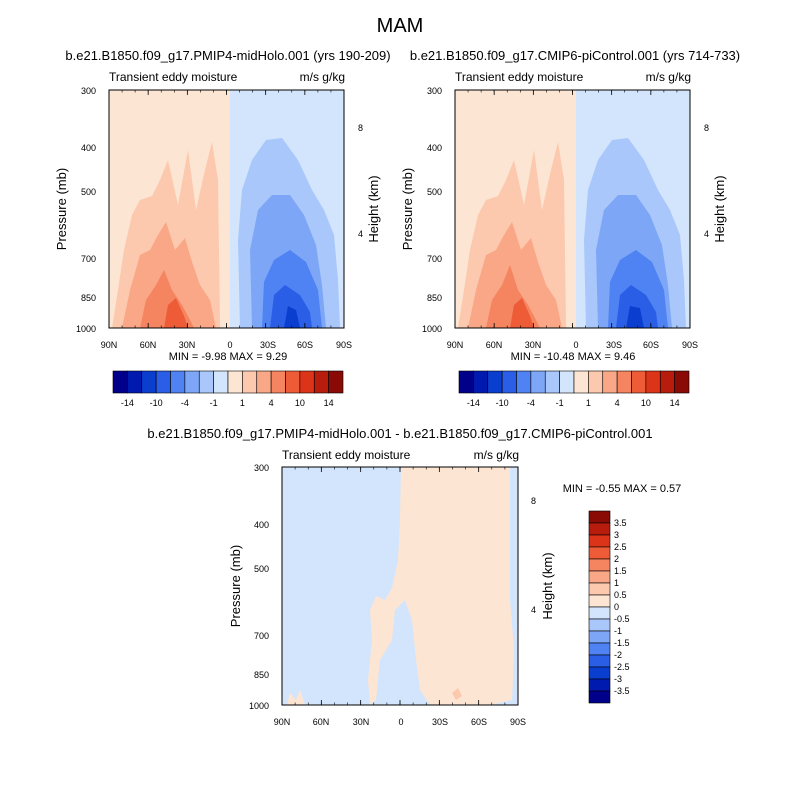 The image size is (800, 800). Describe the element at coordinates (226, 345) in the screenshot. I see `panel-1-x-axis: 90N 60N 30N 0 30S 60S 90S` at that location.